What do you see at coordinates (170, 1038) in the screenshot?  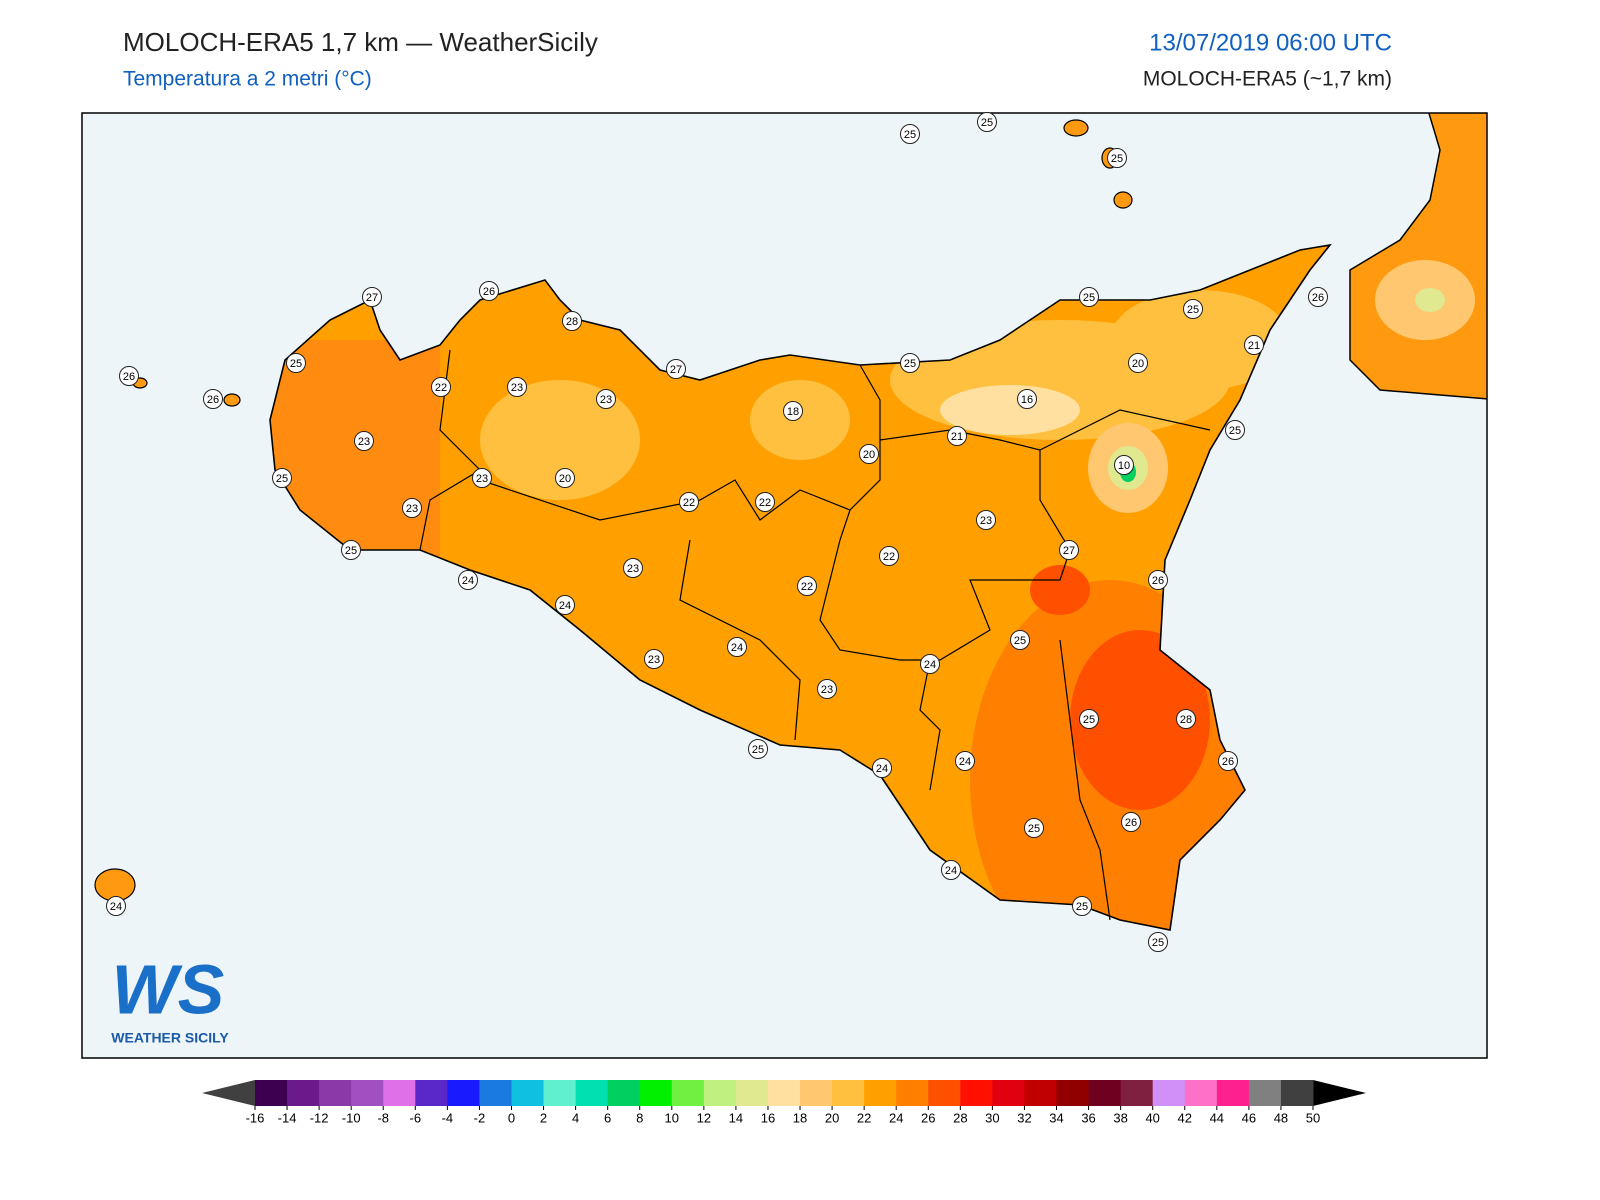 I see `logo-text: WEATHER SICILY` at bounding box center [170, 1038].